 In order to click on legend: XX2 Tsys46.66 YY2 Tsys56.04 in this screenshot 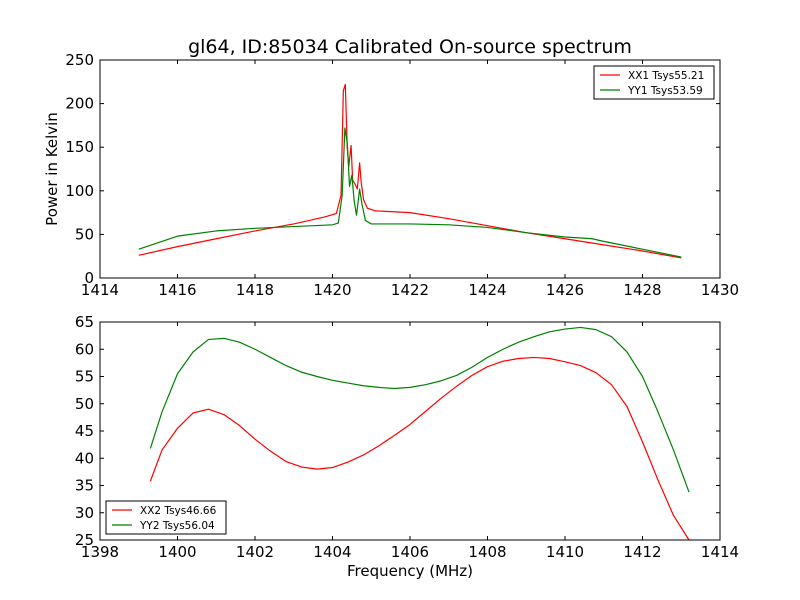, I will do `click(166, 517)`.